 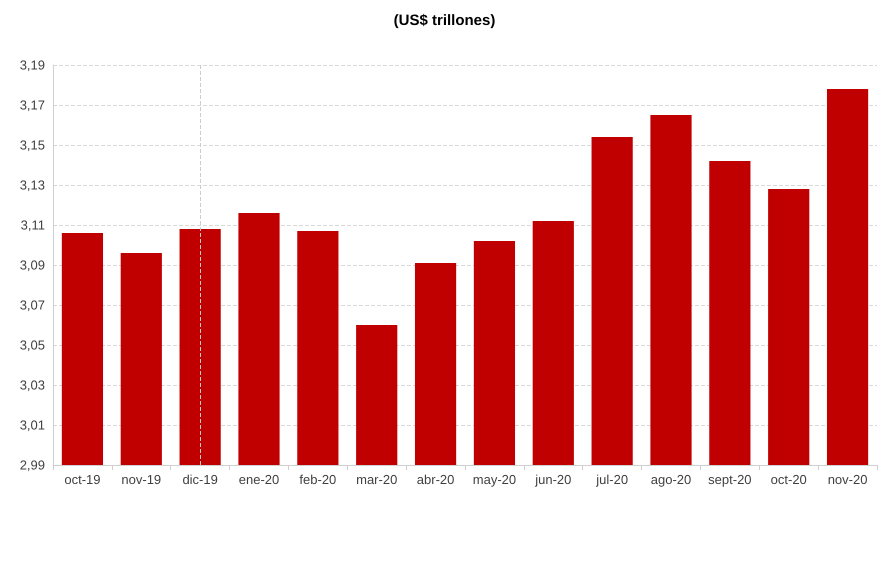 What do you see at coordinates (317, 479) in the screenshot?
I see `x-tick-label: feb-20` at bounding box center [317, 479].